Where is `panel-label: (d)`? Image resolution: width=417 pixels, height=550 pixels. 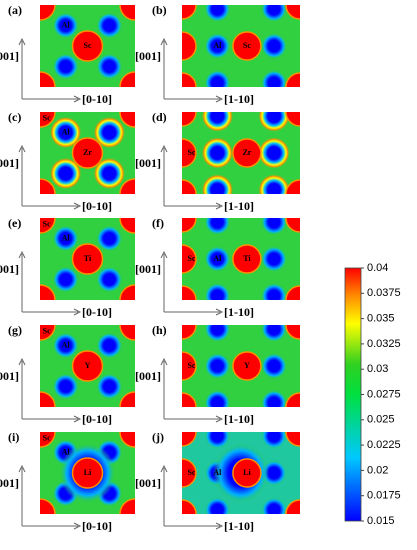
panel-label: (d) is located at coordinates (159, 117).